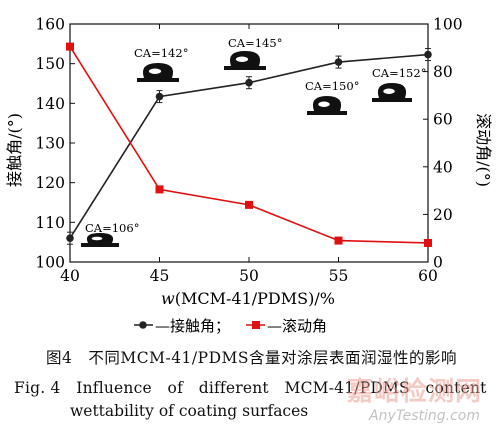 Image resolution: width=500 pixels, height=435 pixels. What do you see at coordinates (192, 326) in the screenshot?
I see `legend-label-contact: —接触角；` at bounding box center [192, 326].